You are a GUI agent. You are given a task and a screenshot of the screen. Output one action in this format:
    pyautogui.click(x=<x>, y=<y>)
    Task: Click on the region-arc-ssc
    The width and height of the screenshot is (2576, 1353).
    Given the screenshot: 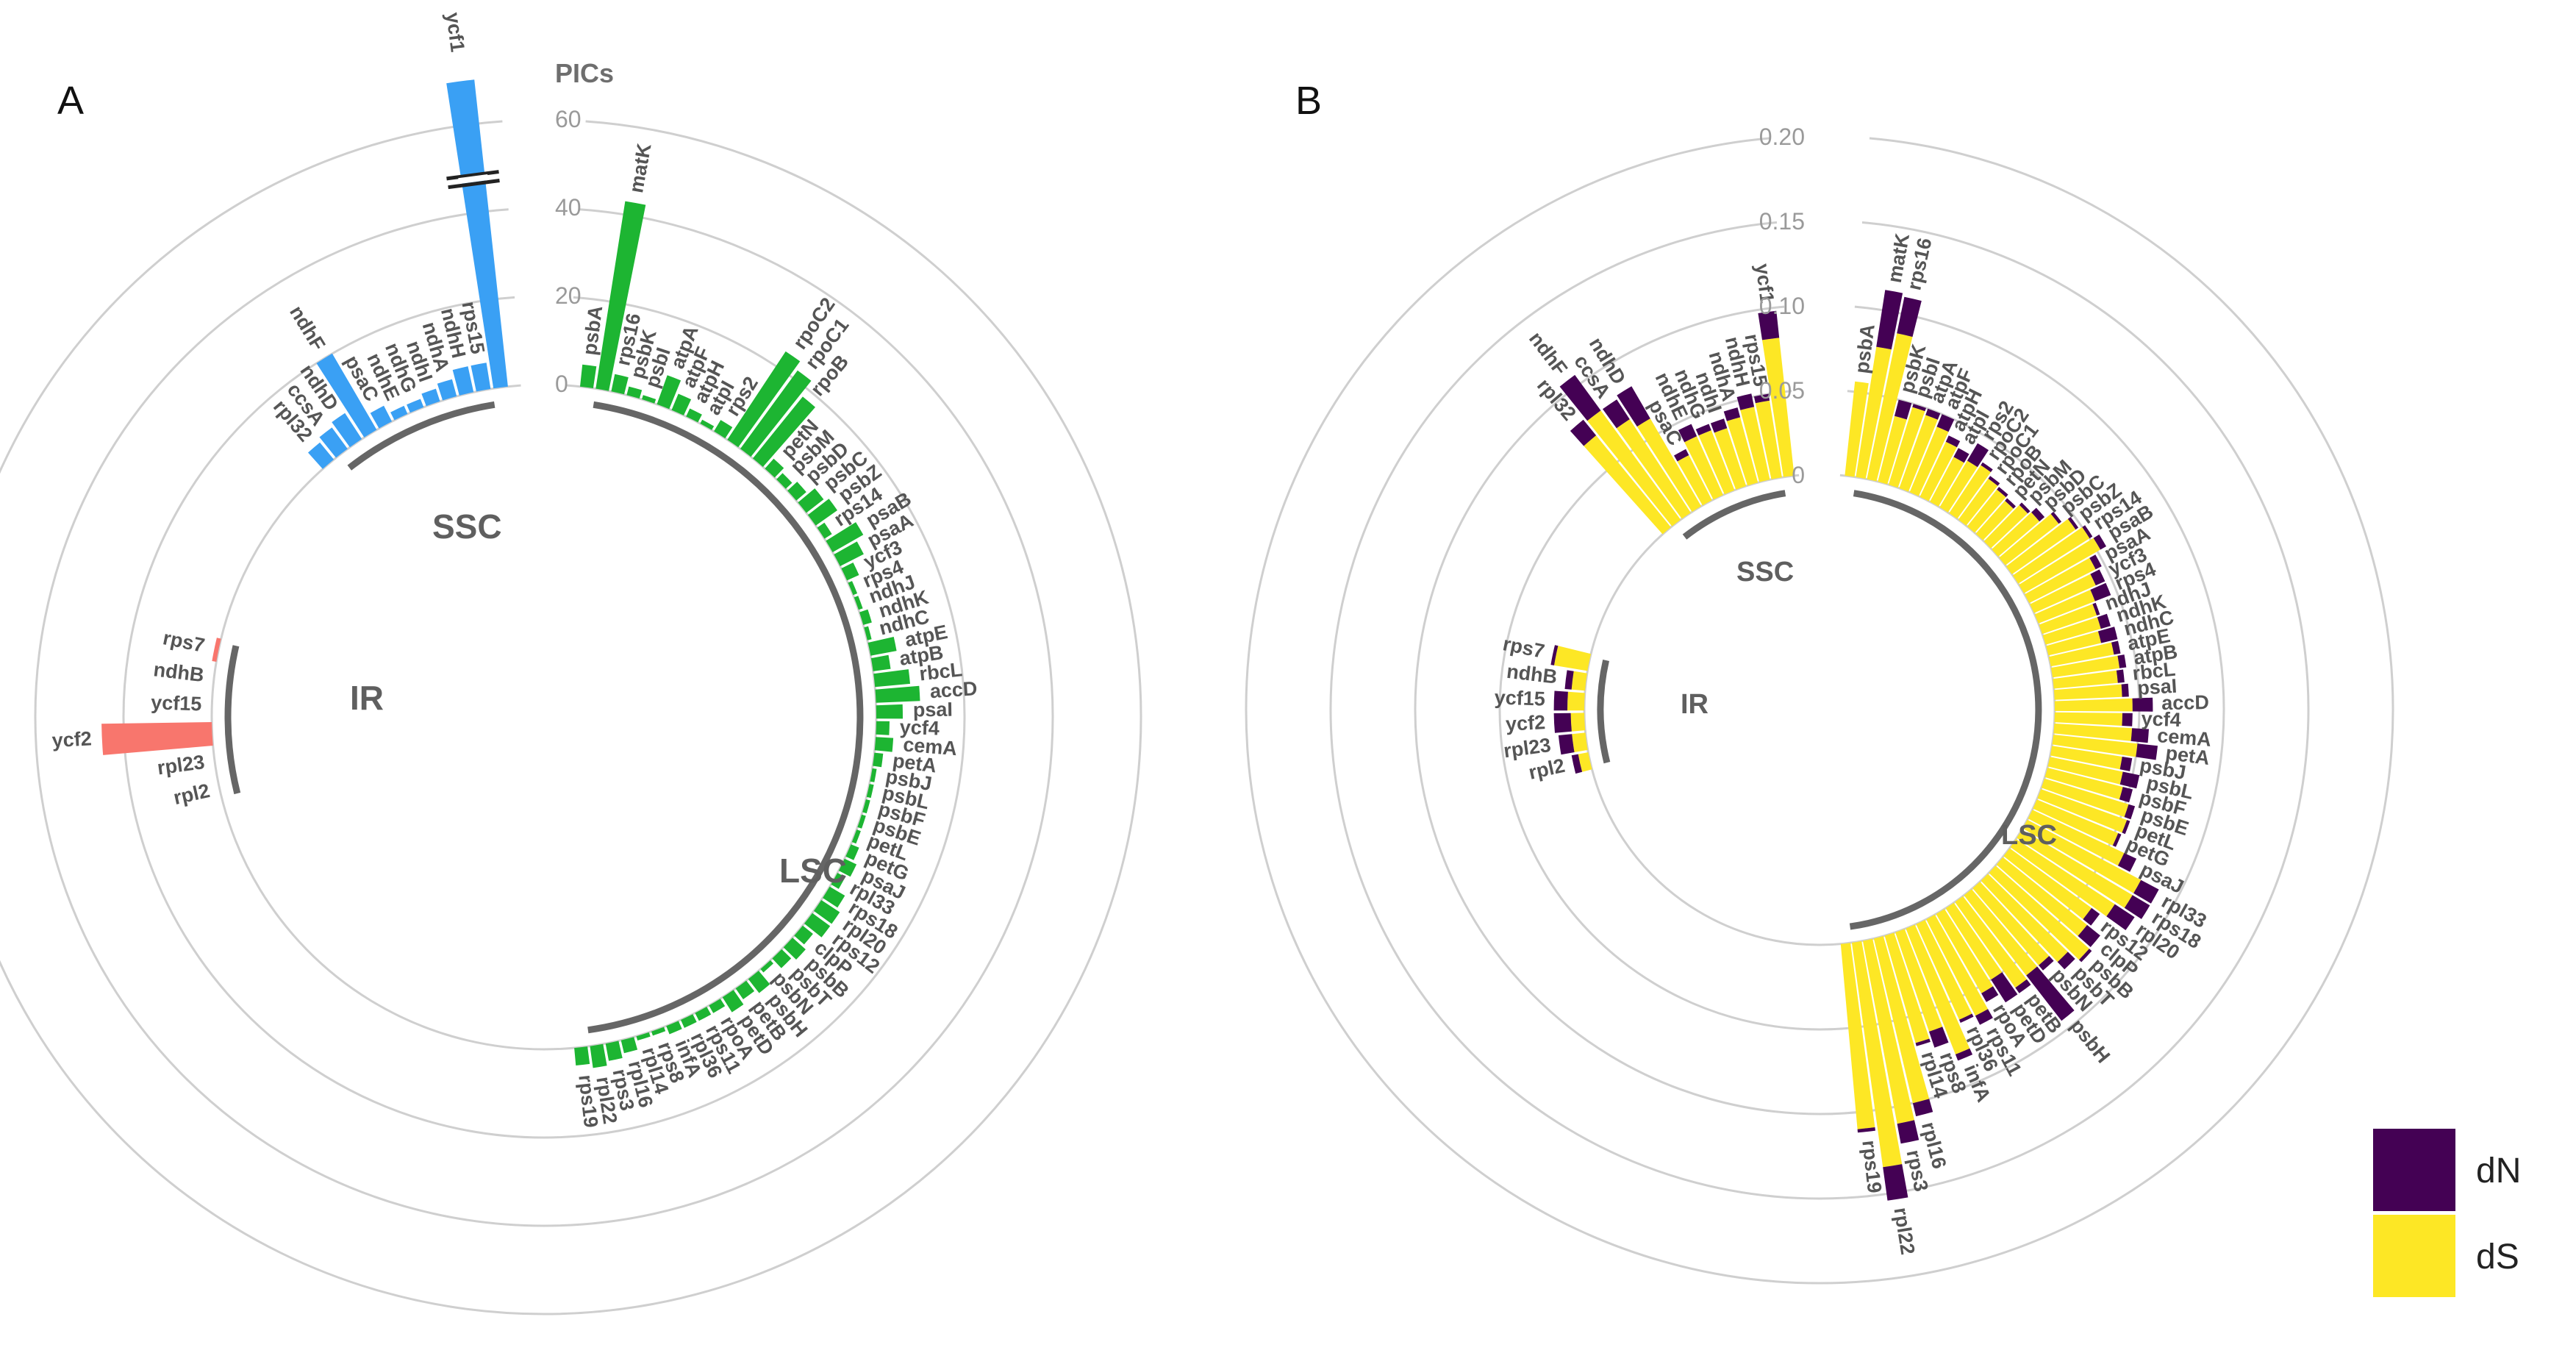 What is the action you would take?
    pyautogui.click(x=1734, y=515)
    